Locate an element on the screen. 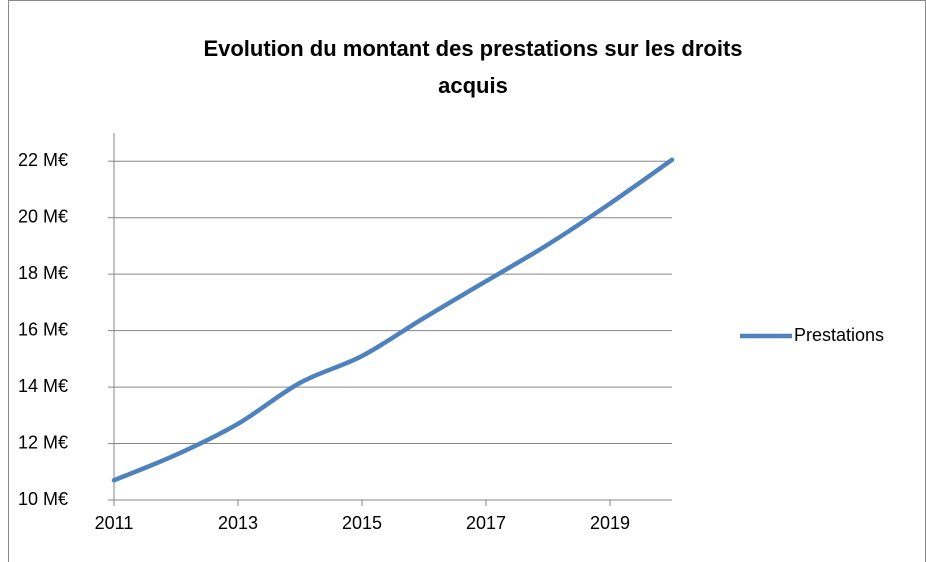 The image size is (926, 562). x-tick-label: 2017 is located at coordinates (486, 523).